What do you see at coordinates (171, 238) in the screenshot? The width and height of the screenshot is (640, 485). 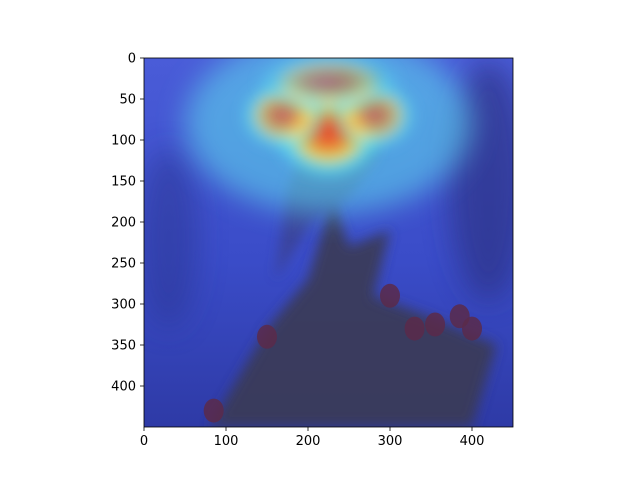 I see `dark-background-left` at bounding box center [171, 238].